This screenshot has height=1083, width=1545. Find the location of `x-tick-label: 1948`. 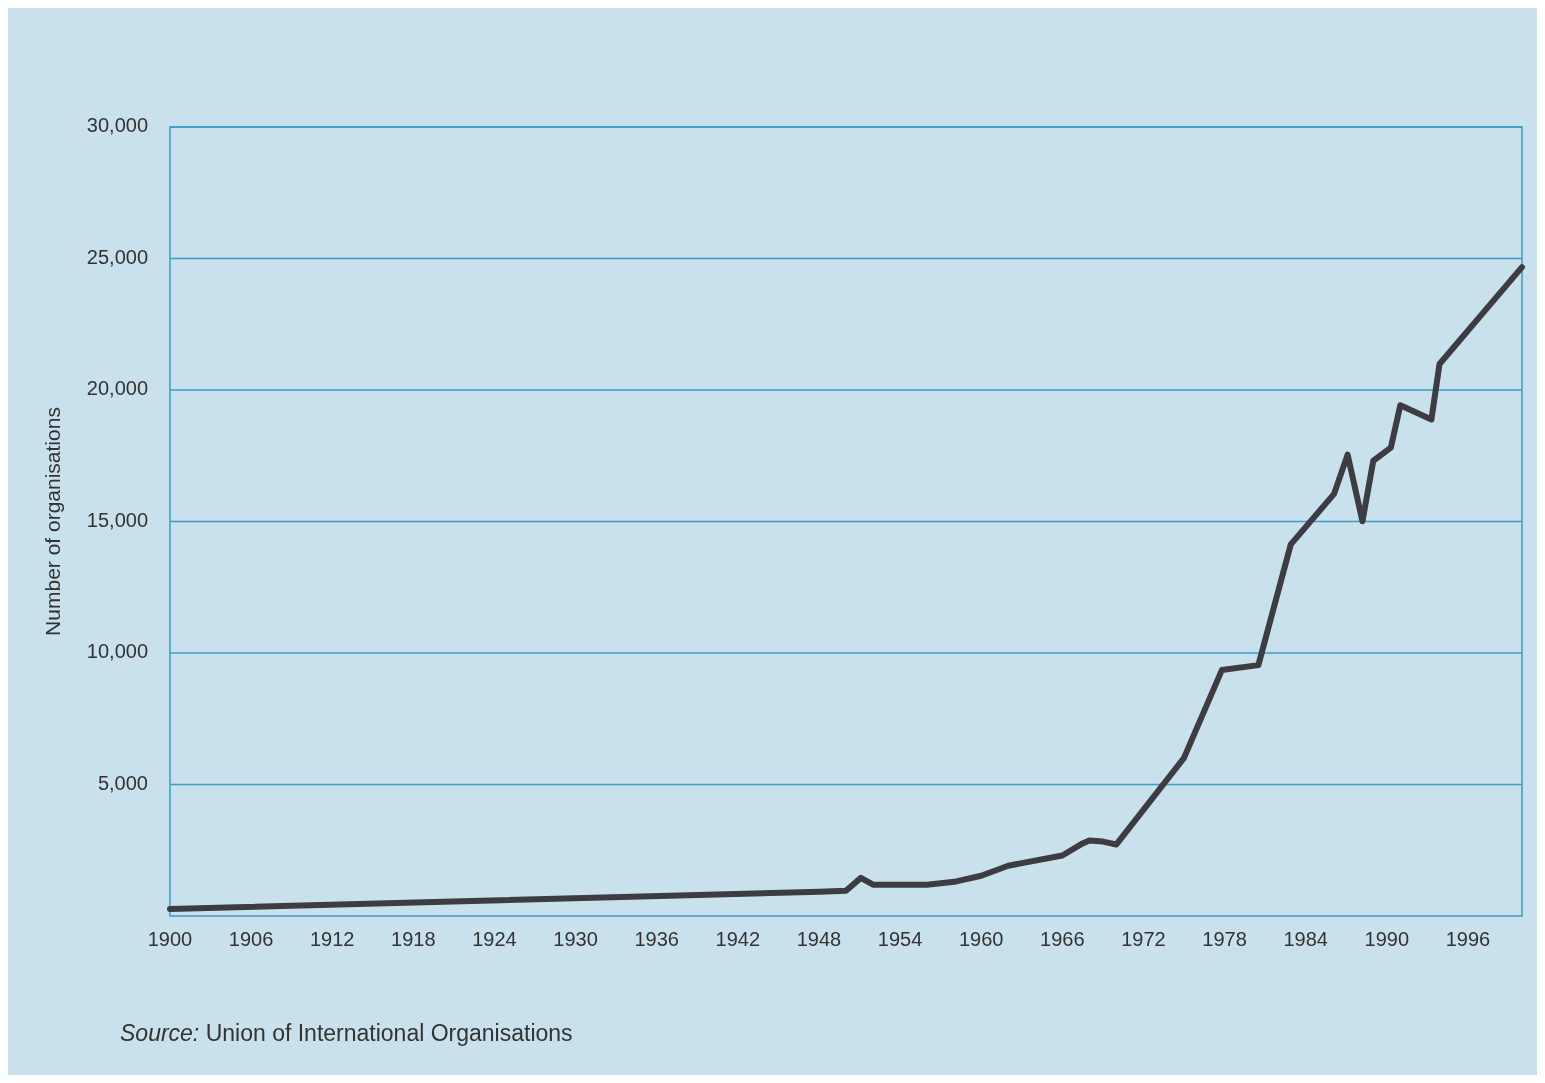

x-tick-label: 1948 is located at coordinates (819, 939).